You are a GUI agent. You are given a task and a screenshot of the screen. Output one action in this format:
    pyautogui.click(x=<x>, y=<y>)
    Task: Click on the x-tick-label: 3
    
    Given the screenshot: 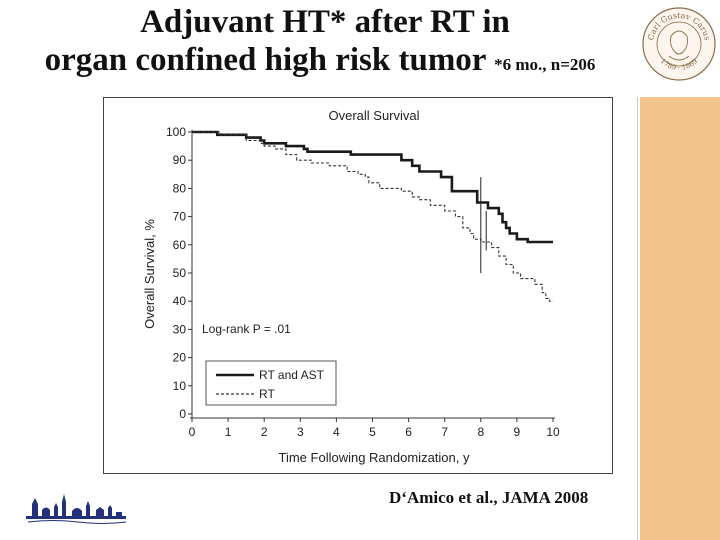 What is the action you would take?
    pyautogui.click(x=300, y=432)
    